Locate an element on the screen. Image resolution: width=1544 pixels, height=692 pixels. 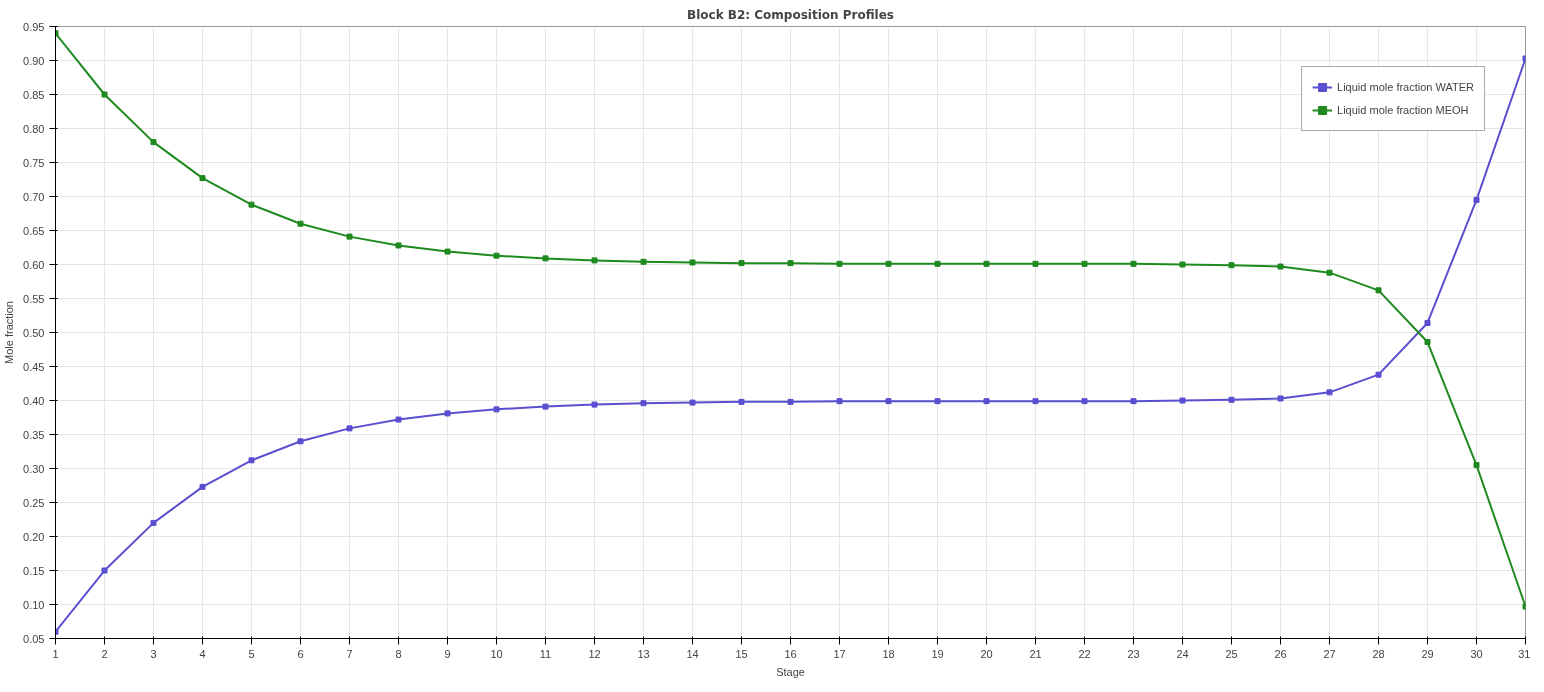
y-tick-label: 0.20 is located at coordinates (34, 536).